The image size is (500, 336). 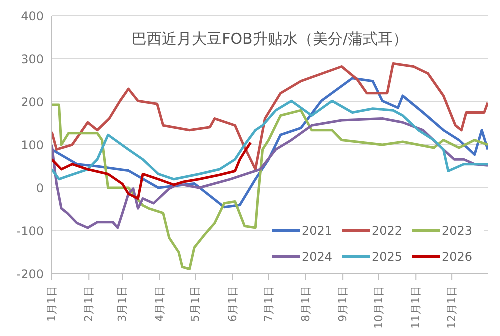 What do you see at coordinates (305, 304) in the screenshot?
I see `x-tick-label: 8月1日` at bounding box center [305, 304].